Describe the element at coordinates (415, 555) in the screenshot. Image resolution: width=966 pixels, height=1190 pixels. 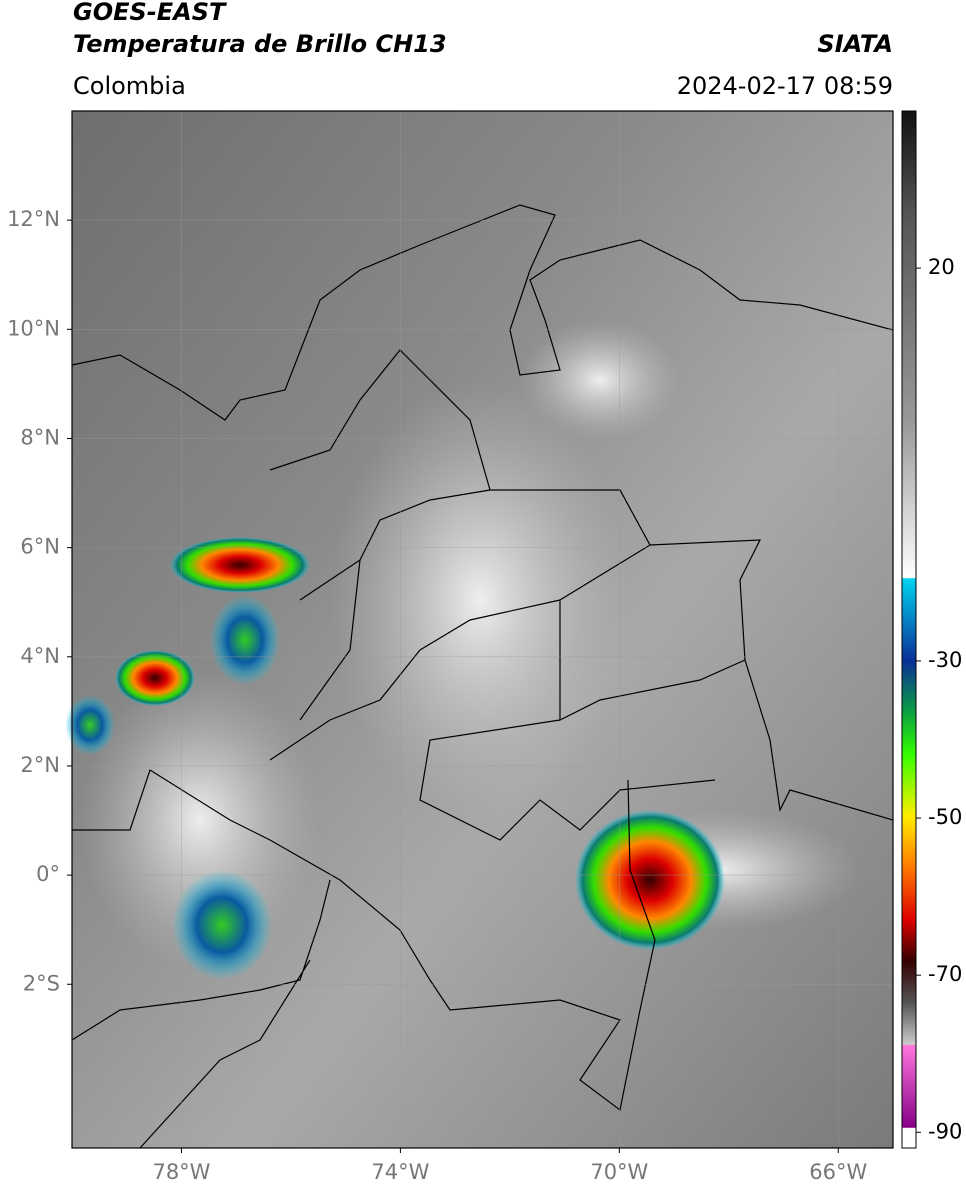
I see `department-lines` at that location.